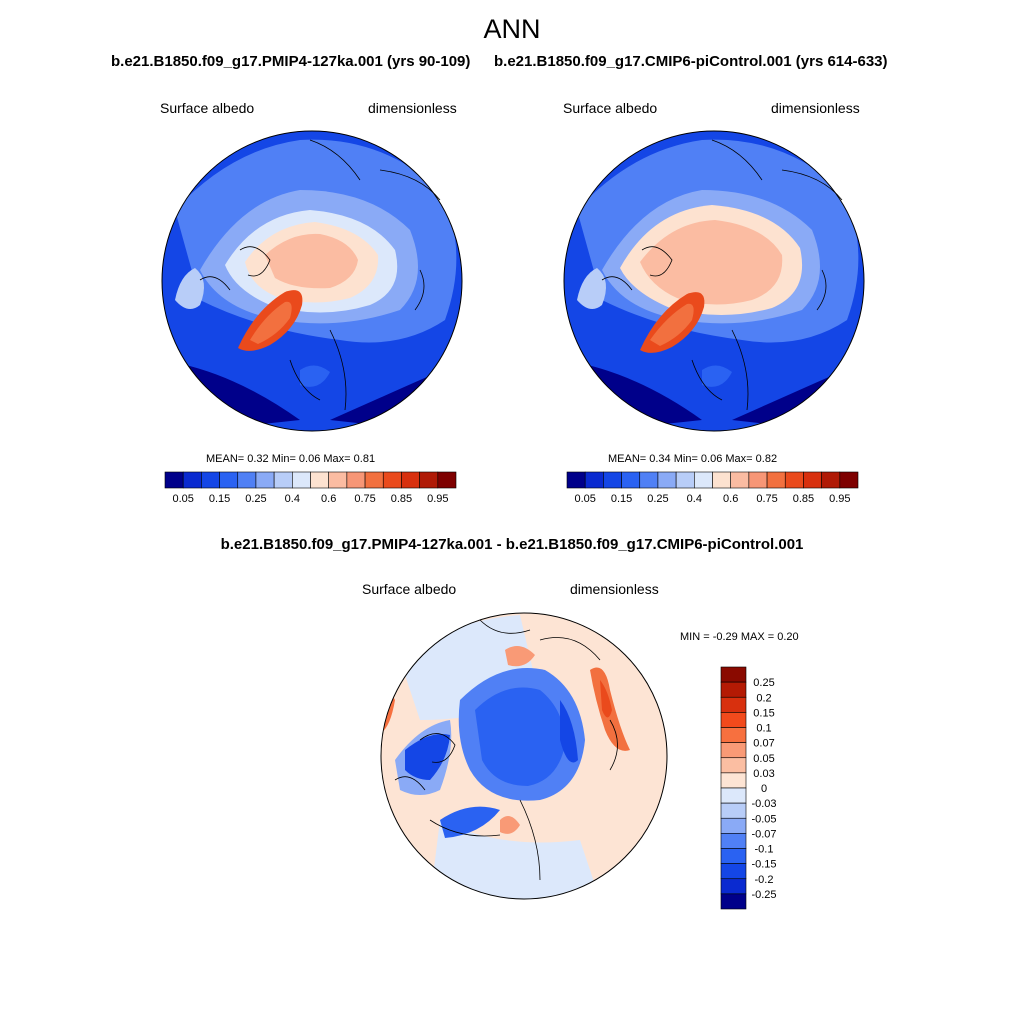 This screenshot has height=1024, width=1024. I want to click on left-polar-map, so click(312, 281).